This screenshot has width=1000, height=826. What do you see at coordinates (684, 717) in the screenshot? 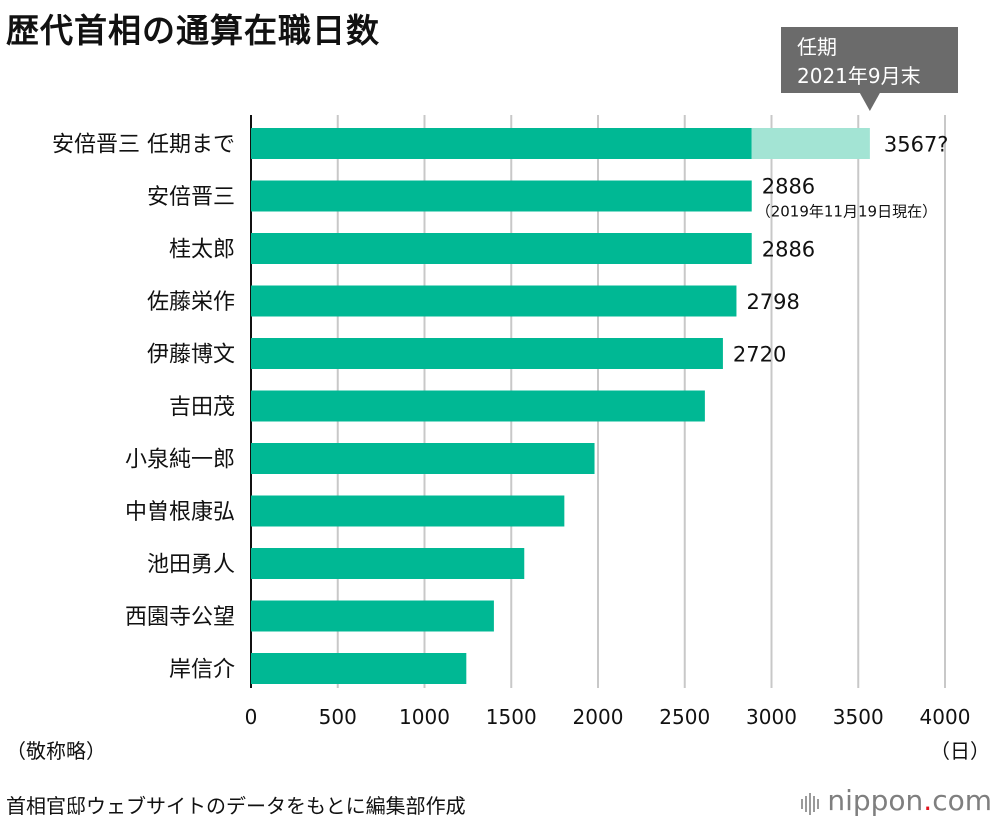
I see `x-tick-label: 2500` at bounding box center [684, 717].